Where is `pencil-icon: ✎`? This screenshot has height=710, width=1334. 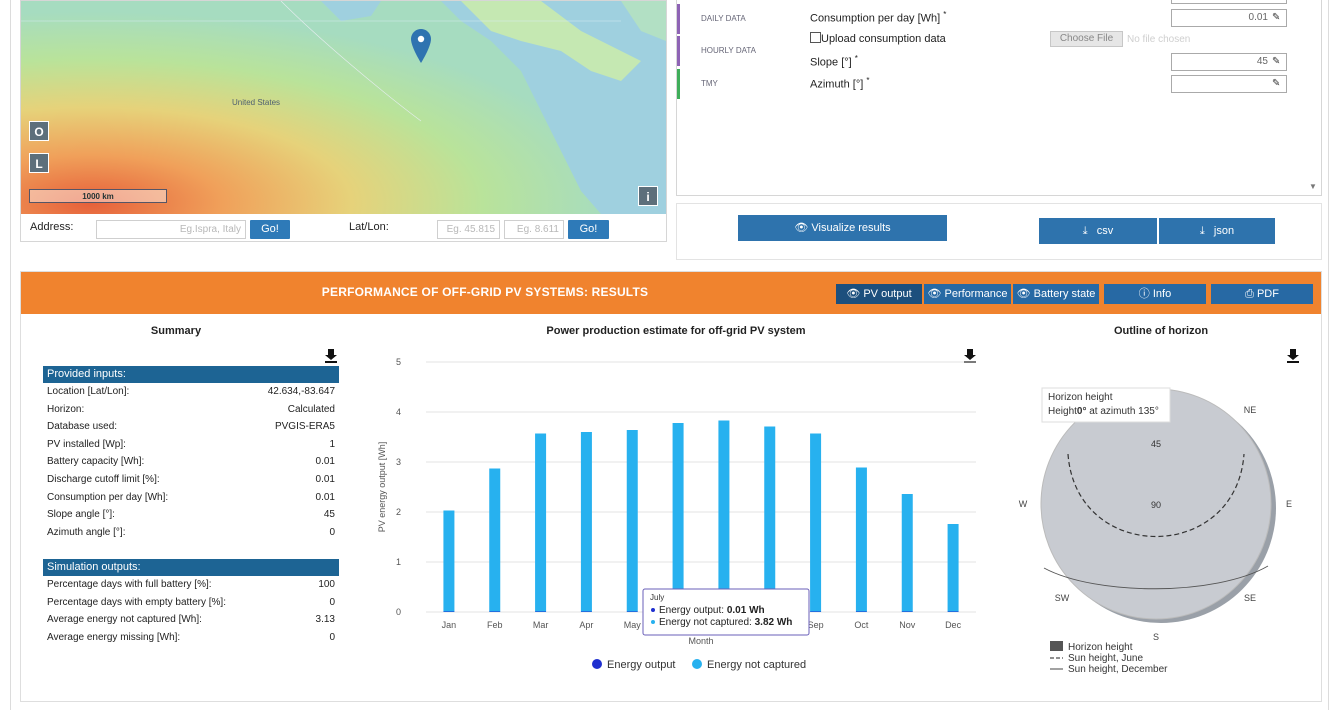
pencil-icon: ✎ is located at coordinates (1276, 83).